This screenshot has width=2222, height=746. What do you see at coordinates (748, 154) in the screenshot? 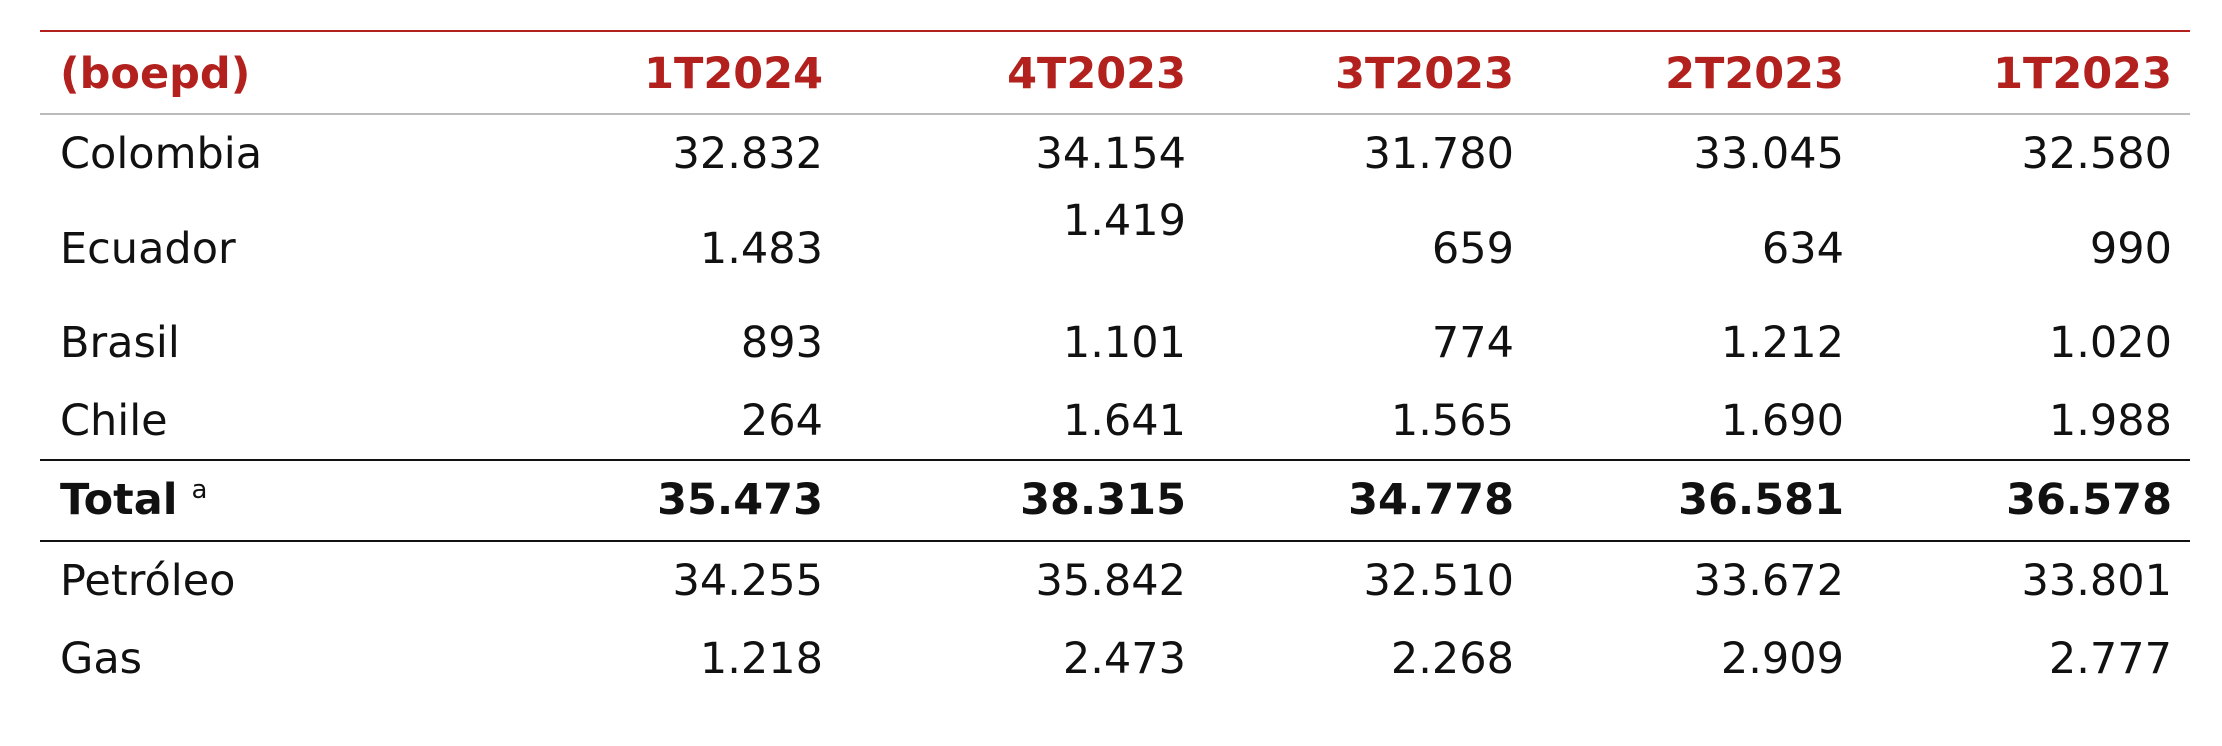
I see `cell: 32.832` at bounding box center [748, 154].